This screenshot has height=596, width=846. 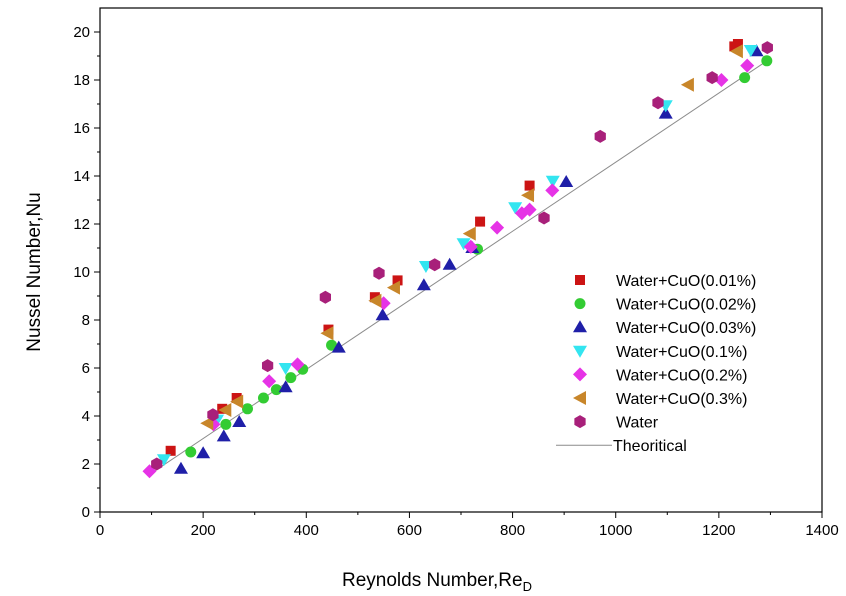 I want to click on legend-label: Water+CuO(0.03%), so click(x=686, y=328).